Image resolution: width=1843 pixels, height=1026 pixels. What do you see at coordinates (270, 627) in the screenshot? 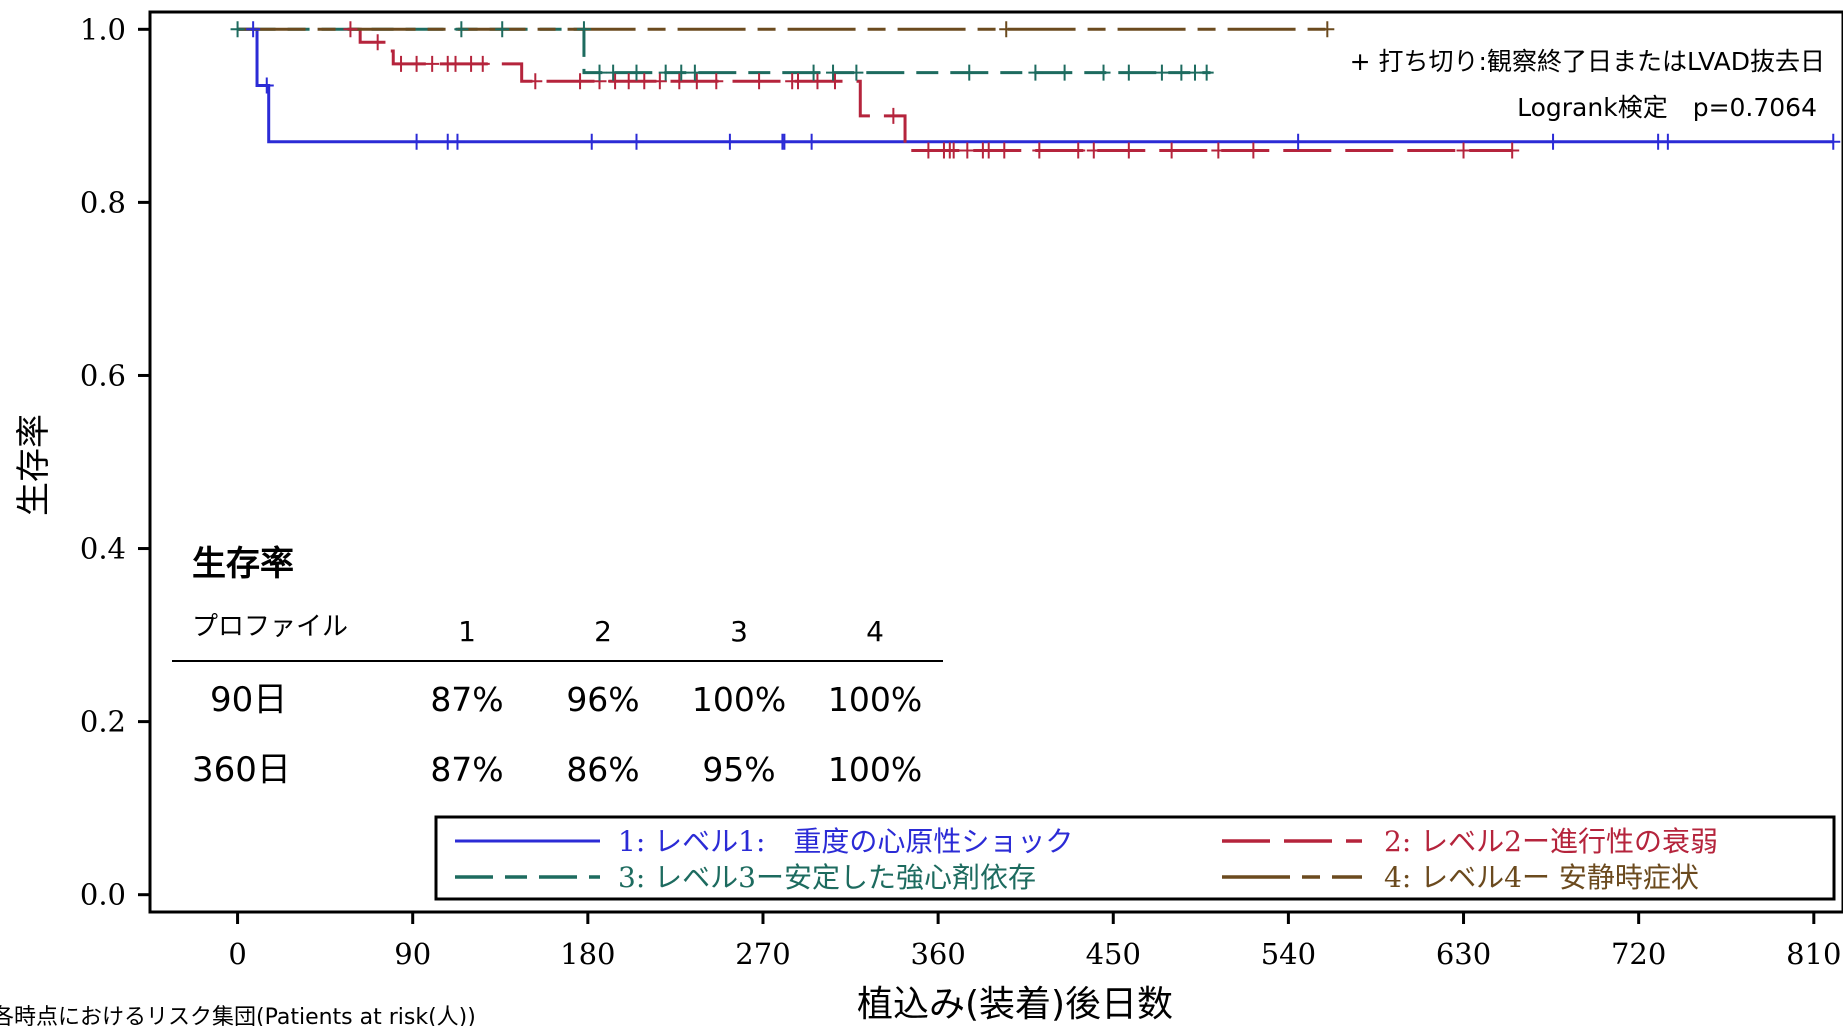
I see `table-header-profile: プロファイル` at bounding box center [270, 627].